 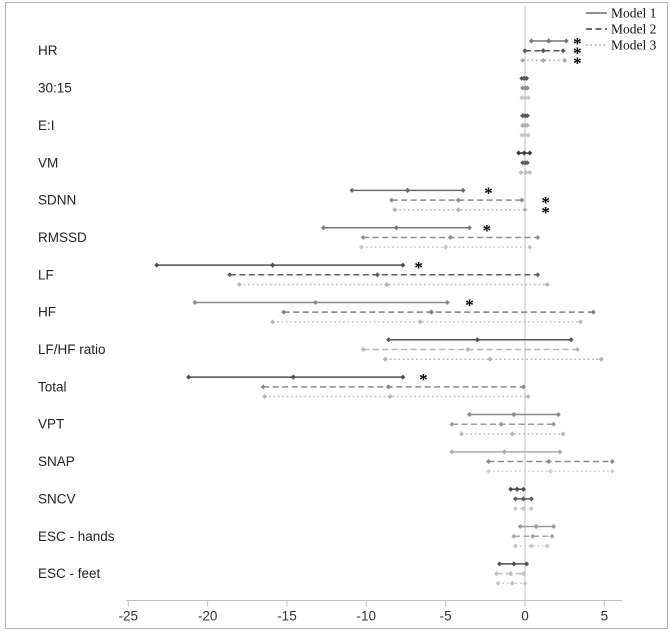 What do you see at coordinates (621, 45) in the screenshot?
I see `legend-item-model-3: Model 3` at bounding box center [621, 45].